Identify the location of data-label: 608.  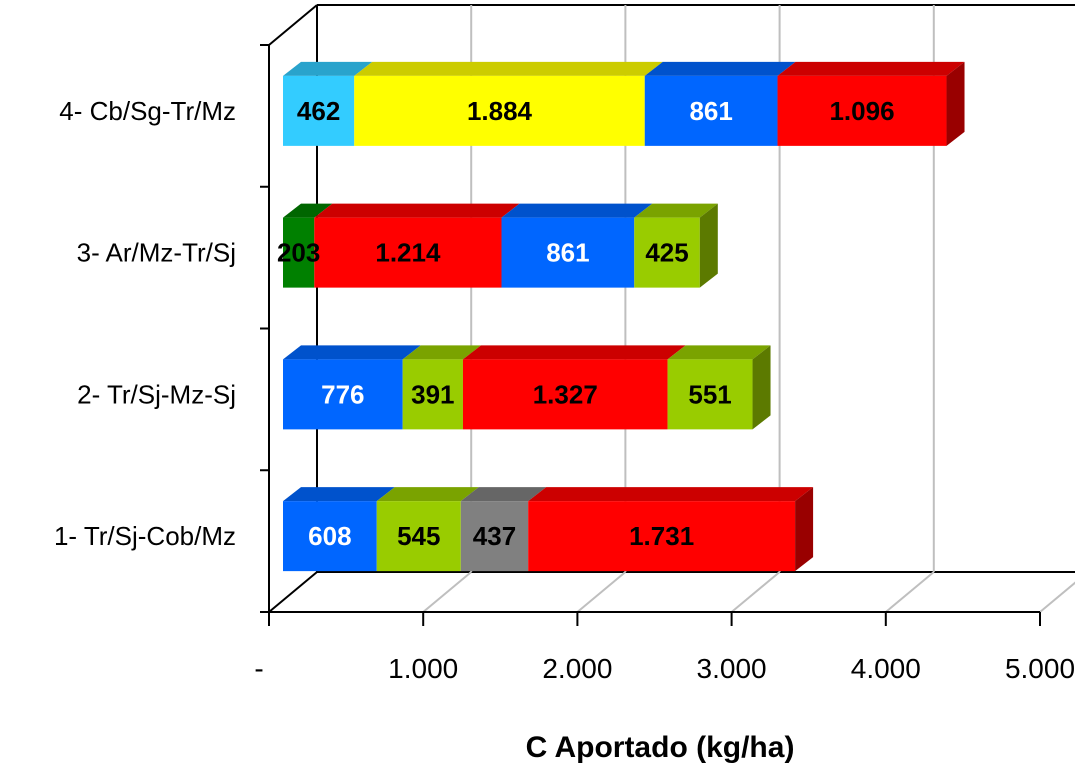
(329, 536).